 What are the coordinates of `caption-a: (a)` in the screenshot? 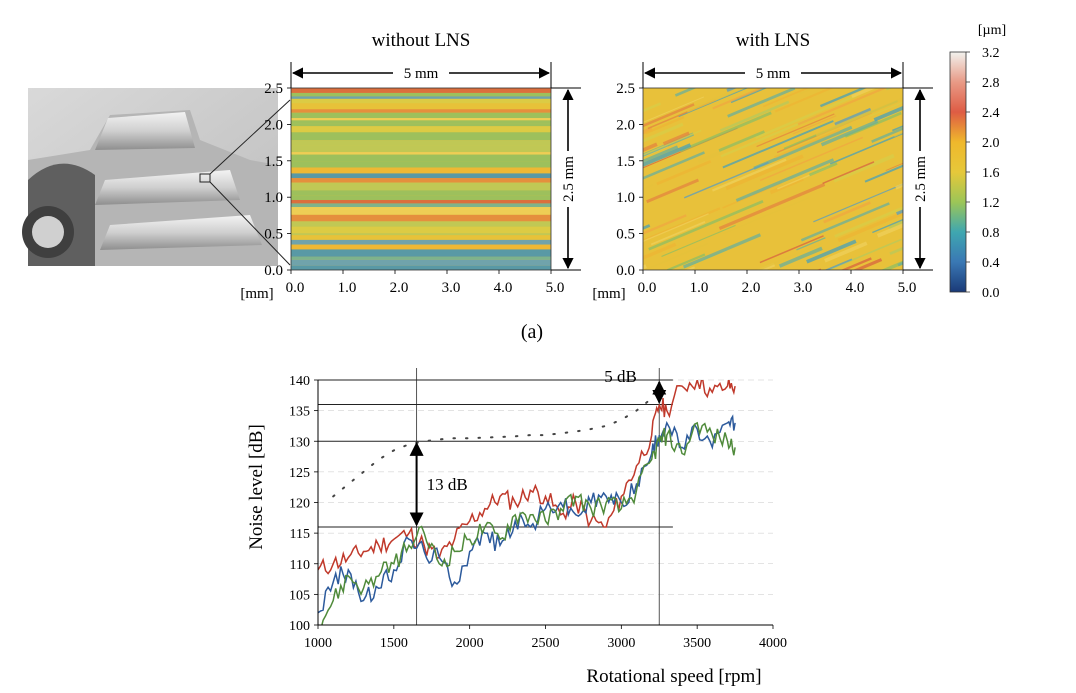 It's located at (532, 332).